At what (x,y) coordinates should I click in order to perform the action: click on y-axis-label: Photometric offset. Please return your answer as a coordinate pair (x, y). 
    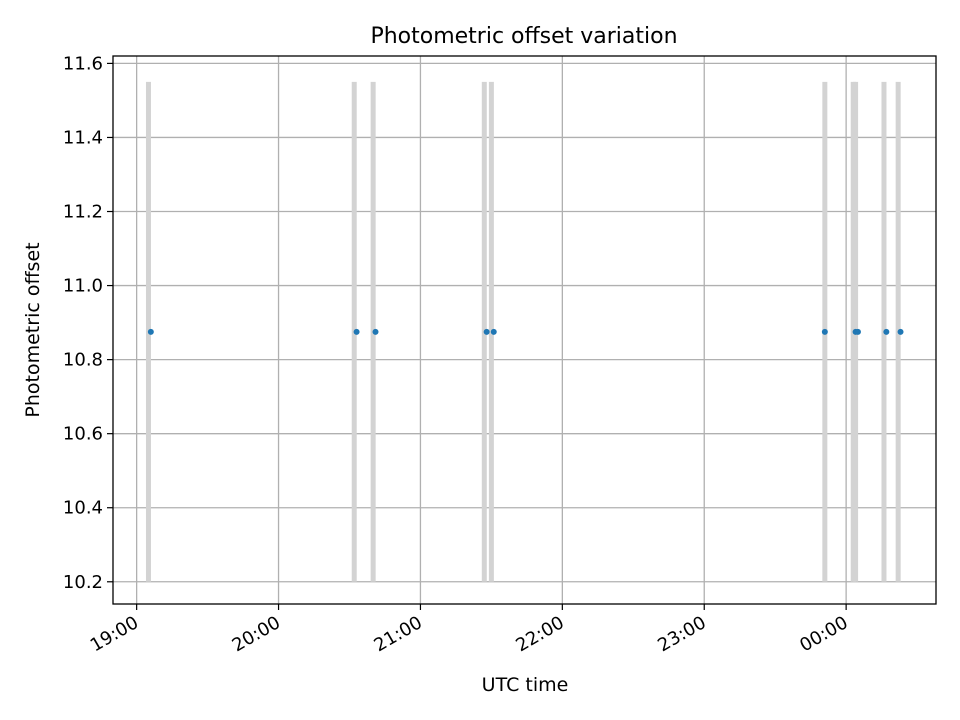
    Looking at the image, I should click on (33, 329).